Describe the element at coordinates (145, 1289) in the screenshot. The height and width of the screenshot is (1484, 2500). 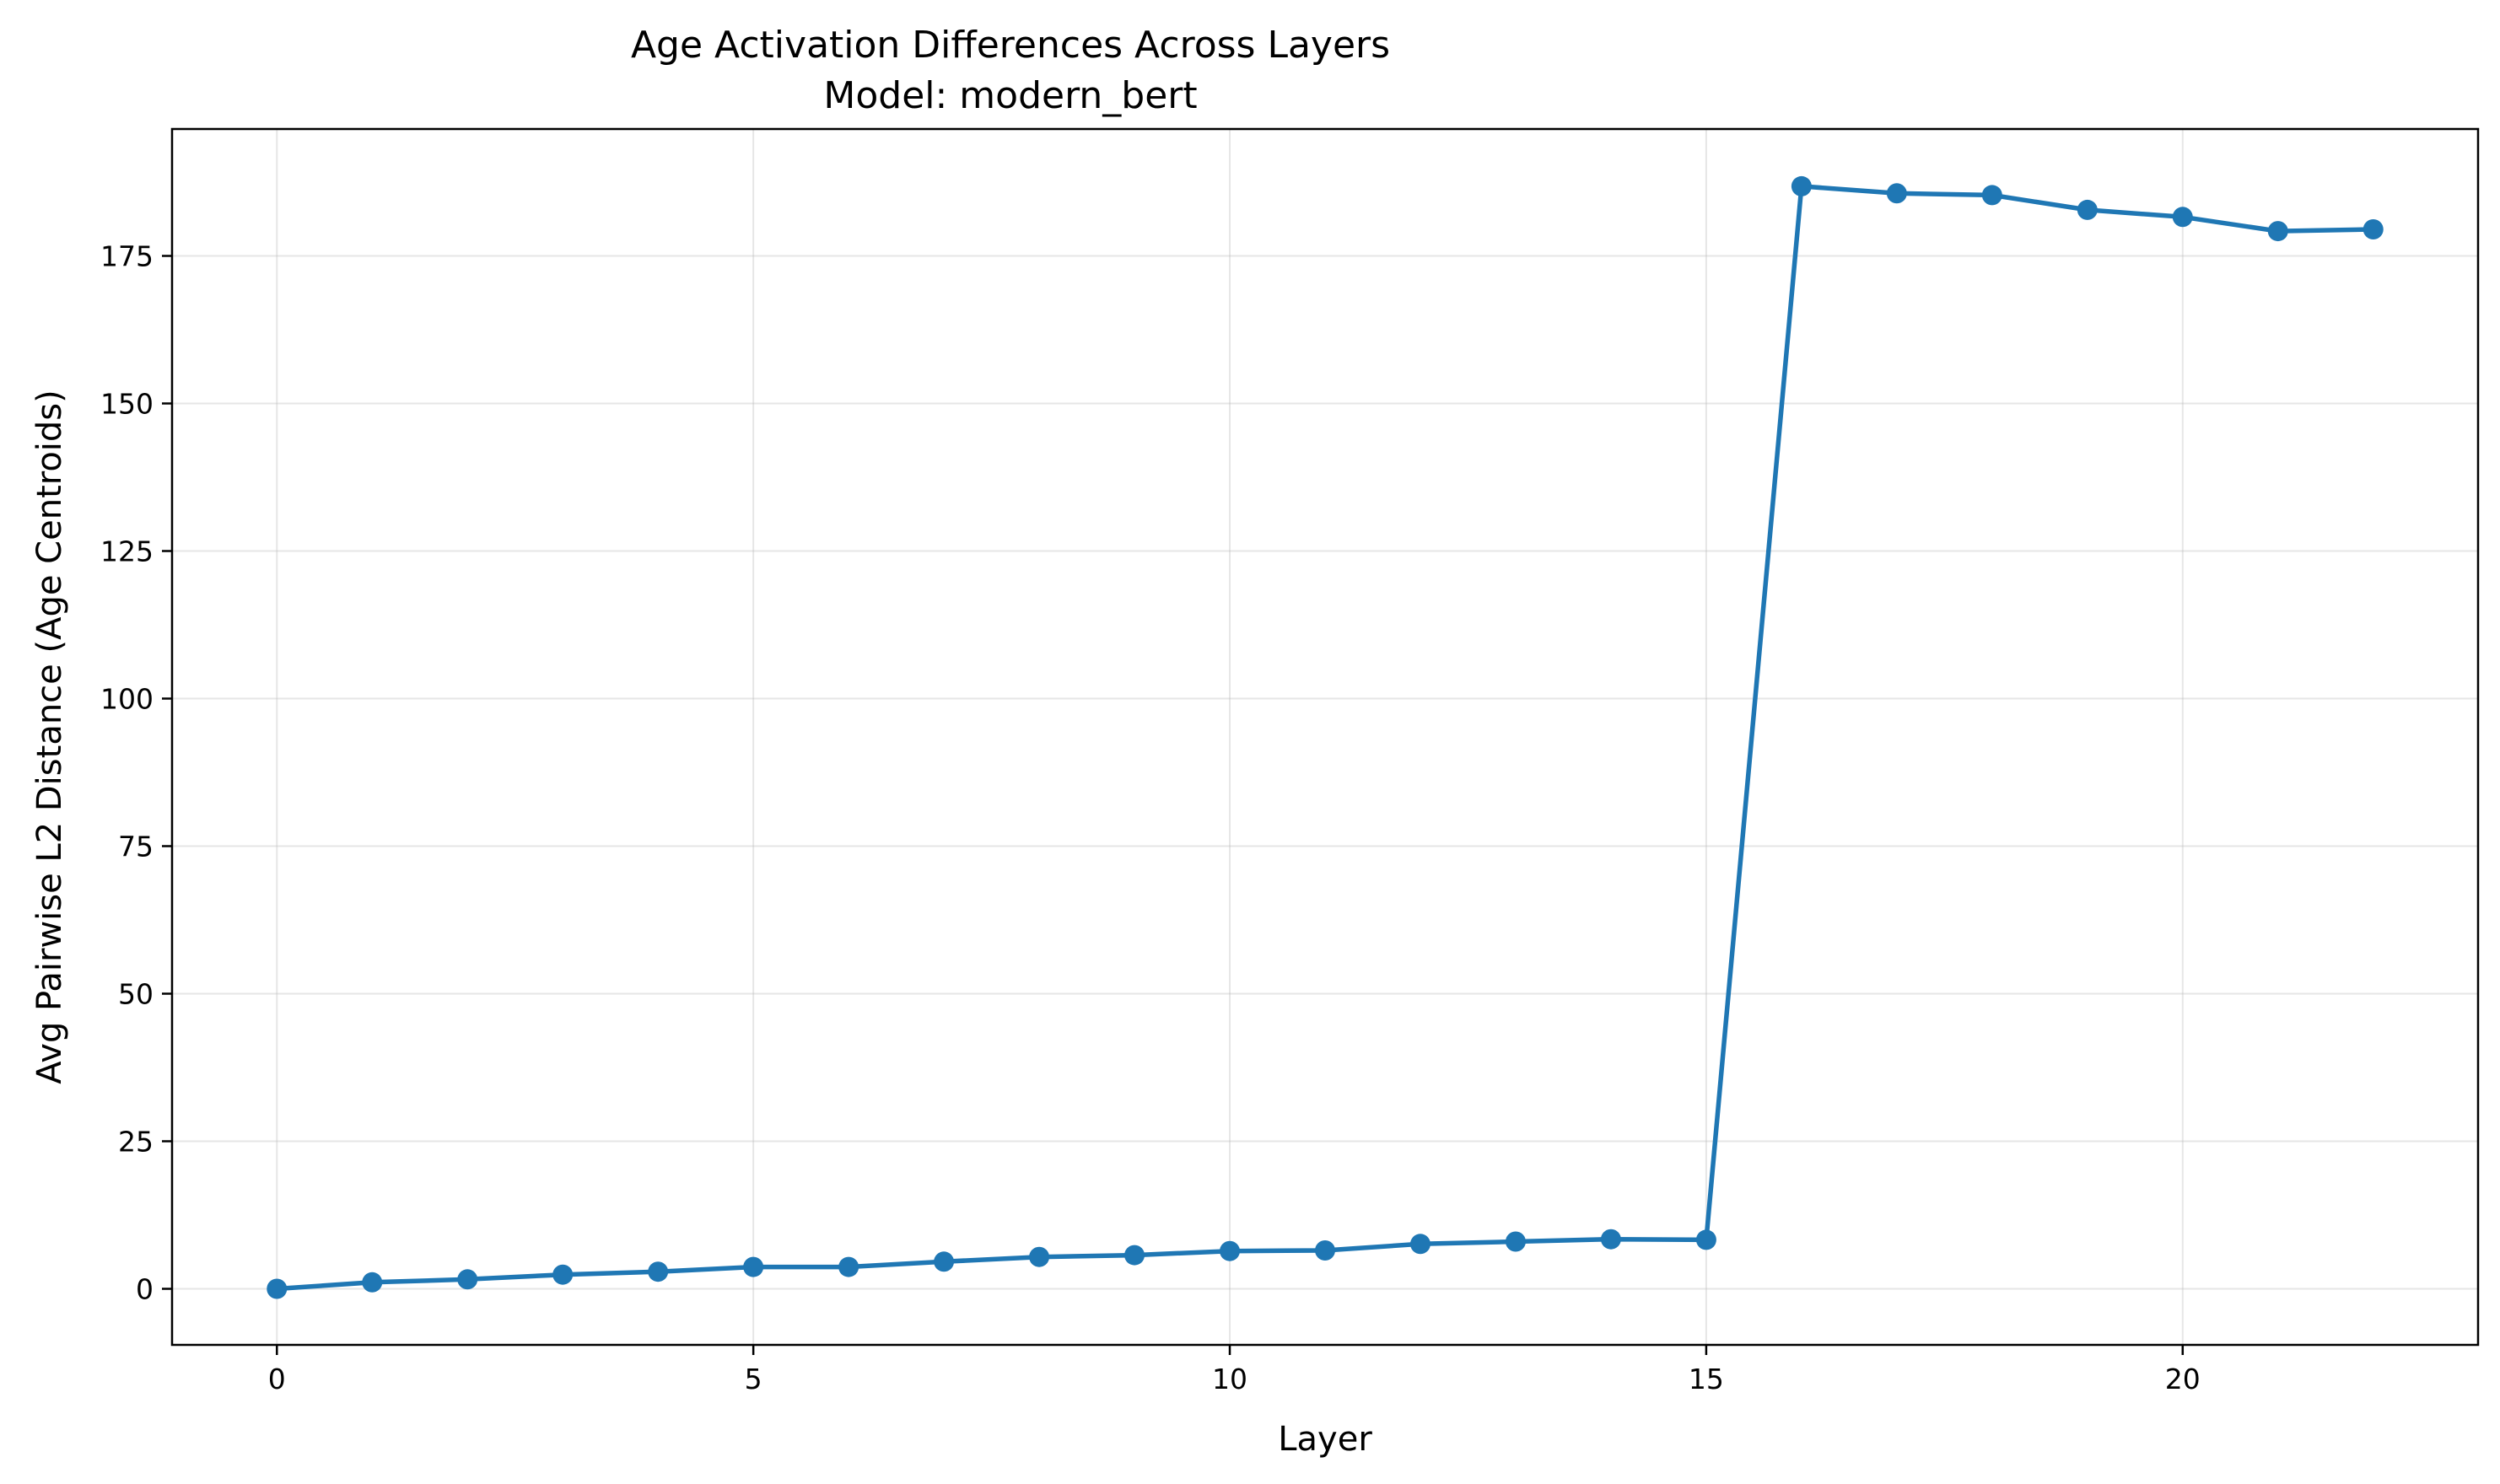
I see `y-tick-label: 0` at that location.